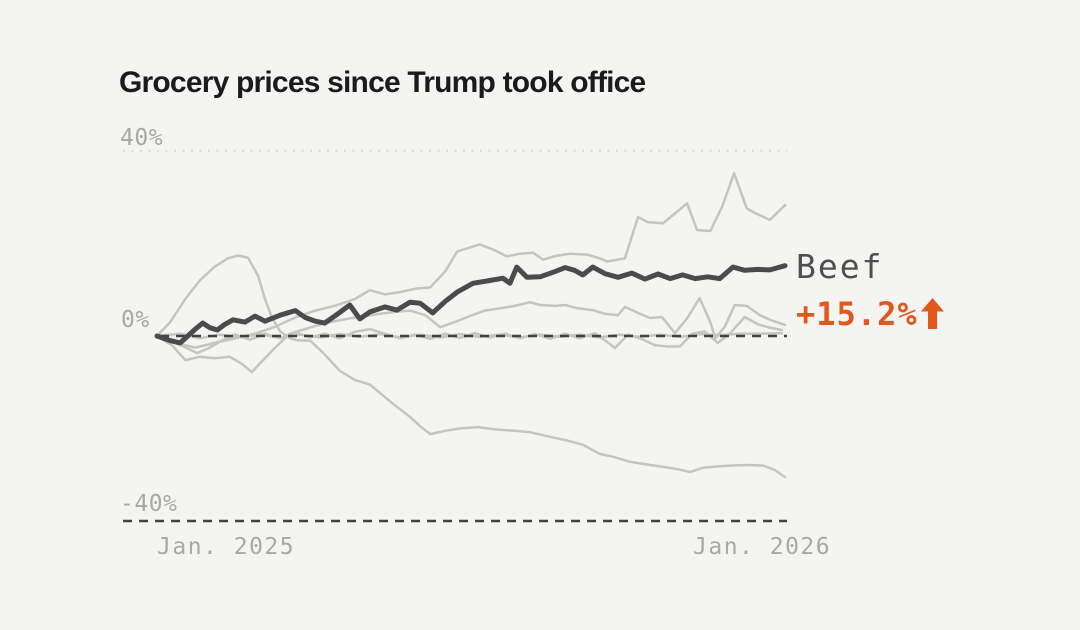 The width and height of the screenshot is (1080, 630). Describe the element at coordinates (932, 313) in the screenshot. I see `up-arrow-icon` at that location.